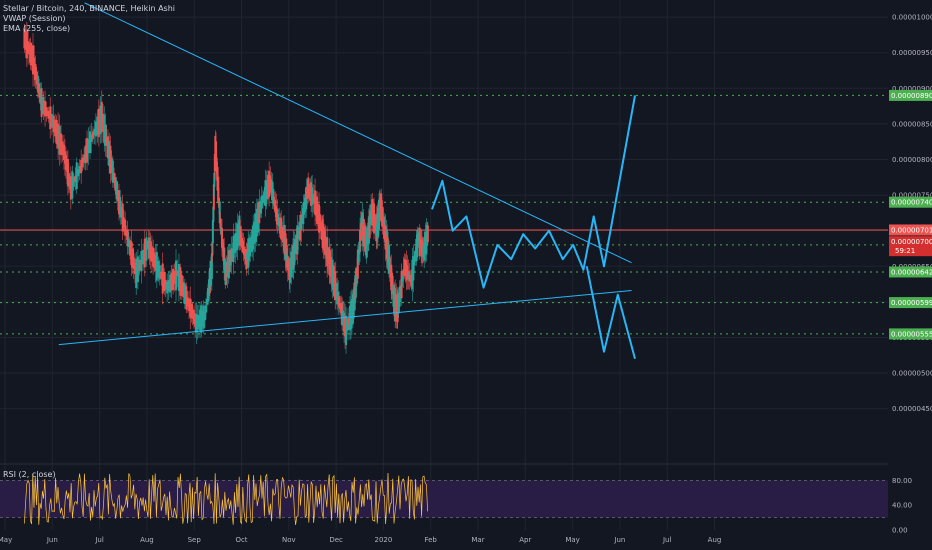  What do you see at coordinates (336, 540) in the screenshot?
I see `x-tick-label: Dec` at bounding box center [336, 540].